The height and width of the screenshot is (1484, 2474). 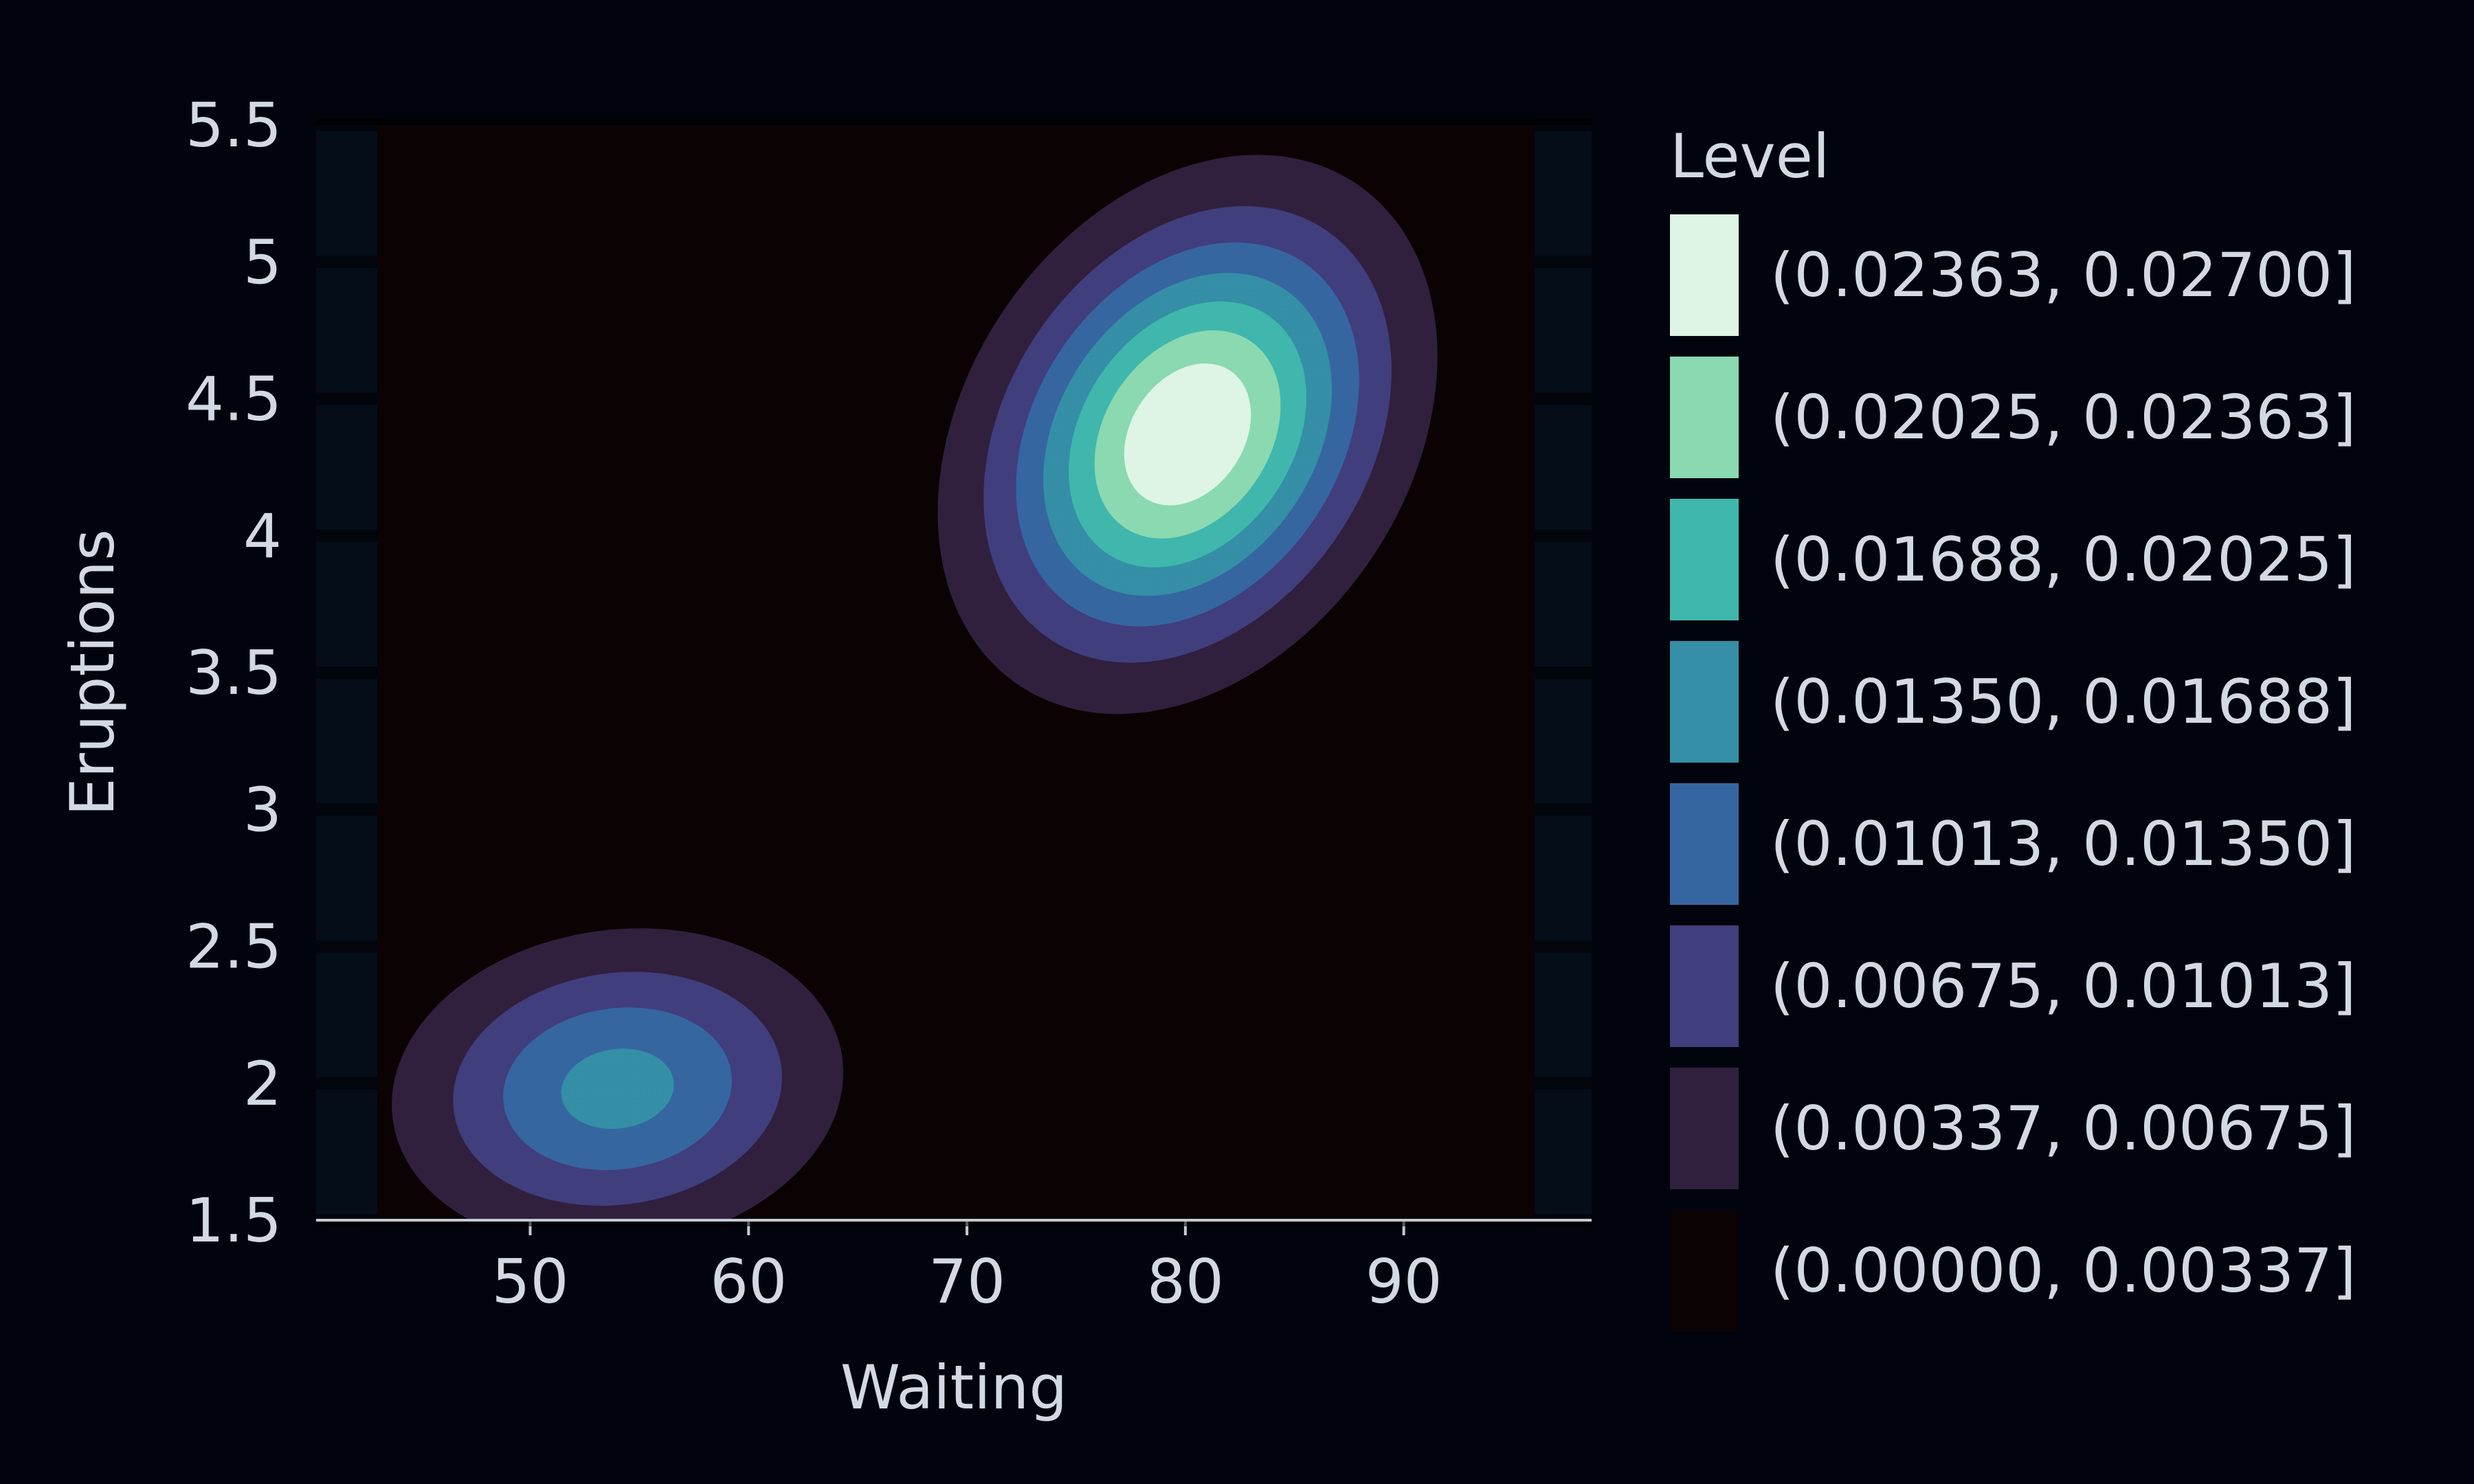 What do you see at coordinates (234, 673) in the screenshot?
I see `y-tick-label: 3.5` at bounding box center [234, 673].